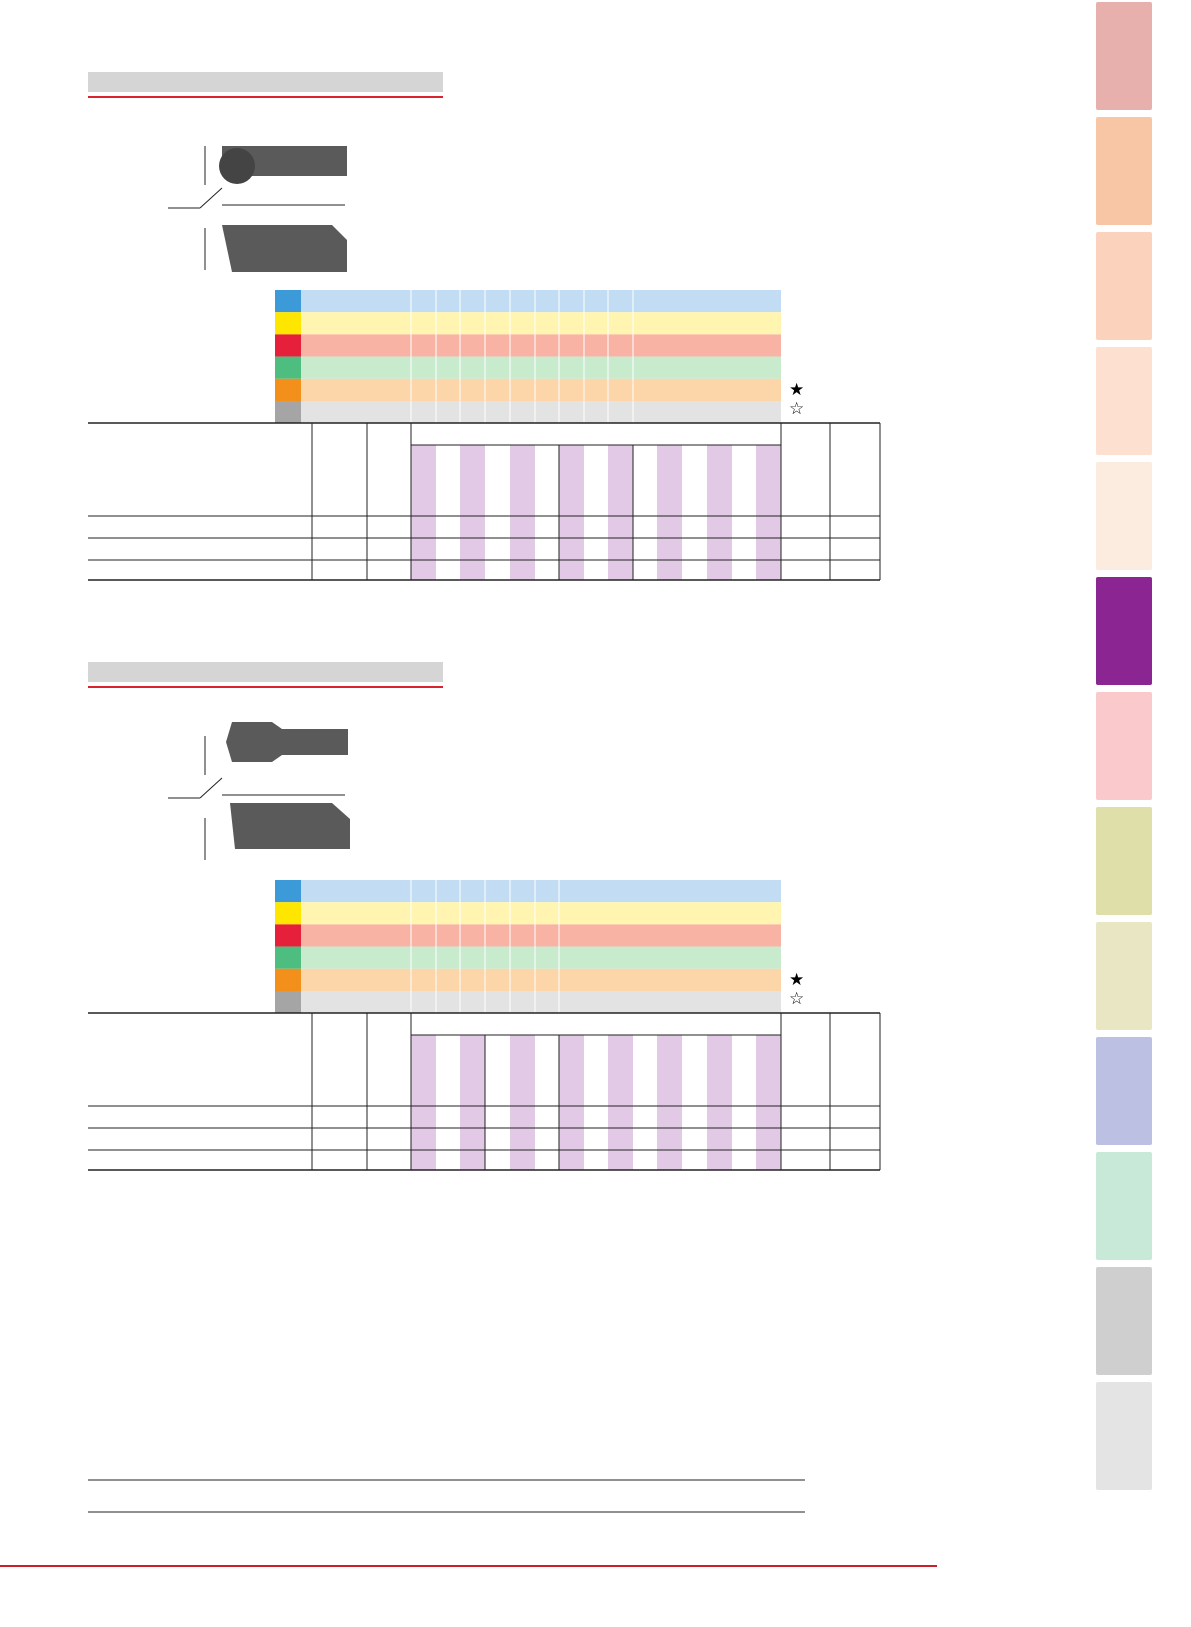 The width and height of the screenshot is (1191, 1627). Describe the element at coordinates (287, 742) in the screenshot. I see `tool-top` at that location.